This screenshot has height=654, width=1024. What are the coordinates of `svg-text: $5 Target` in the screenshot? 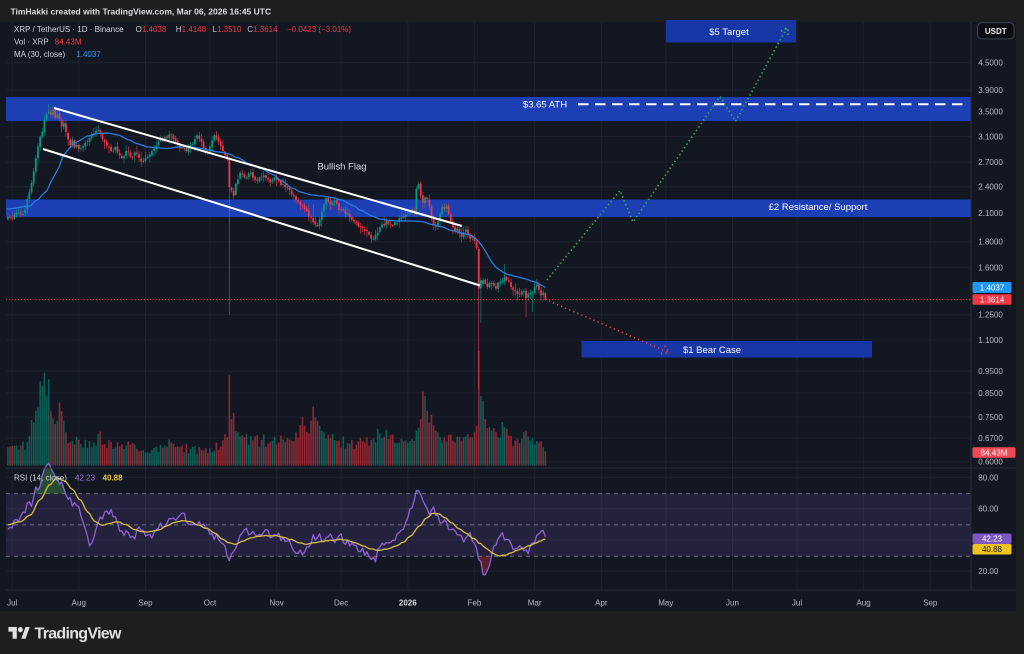 It's located at (729, 32).